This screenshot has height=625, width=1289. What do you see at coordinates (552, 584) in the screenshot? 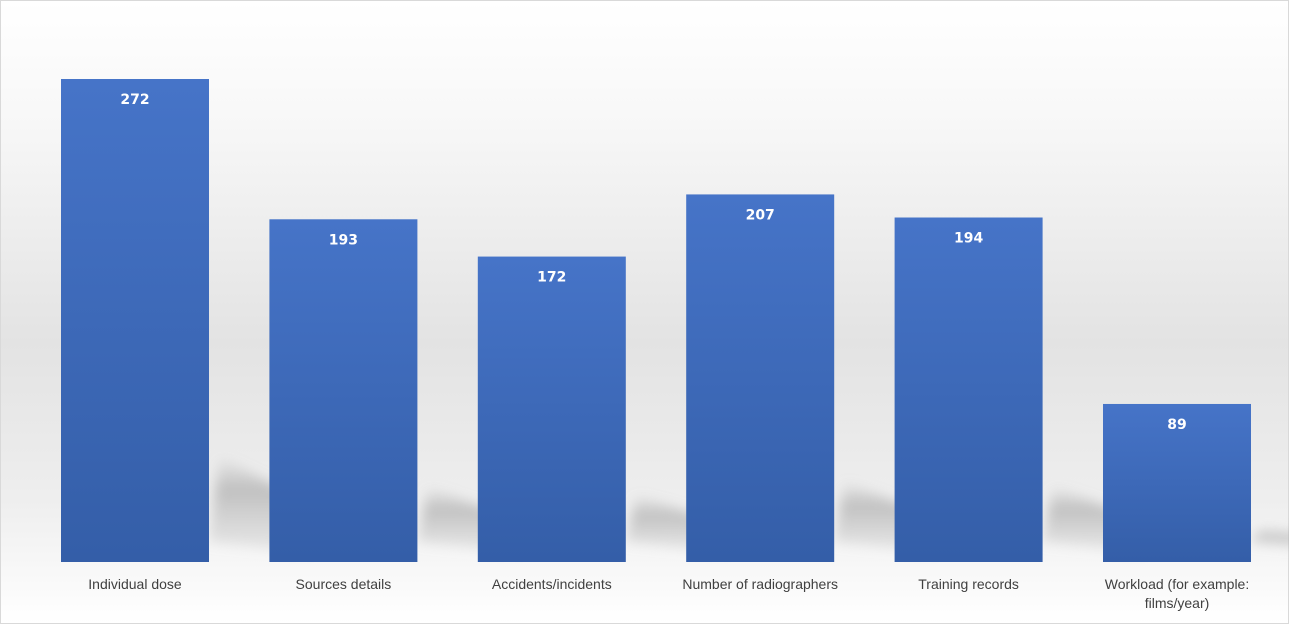
I see `category-tick-label: Accidents/incidents` at bounding box center [552, 584].